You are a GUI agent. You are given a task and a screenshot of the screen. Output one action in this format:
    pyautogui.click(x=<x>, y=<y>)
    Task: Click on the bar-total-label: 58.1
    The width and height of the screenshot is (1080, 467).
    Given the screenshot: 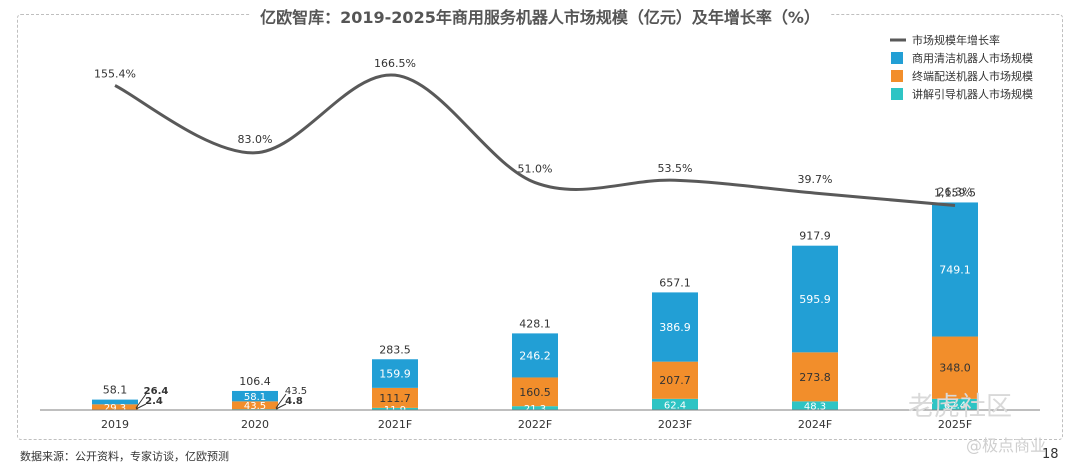 What is the action you would take?
    pyautogui.click(x=115, y=390)
    